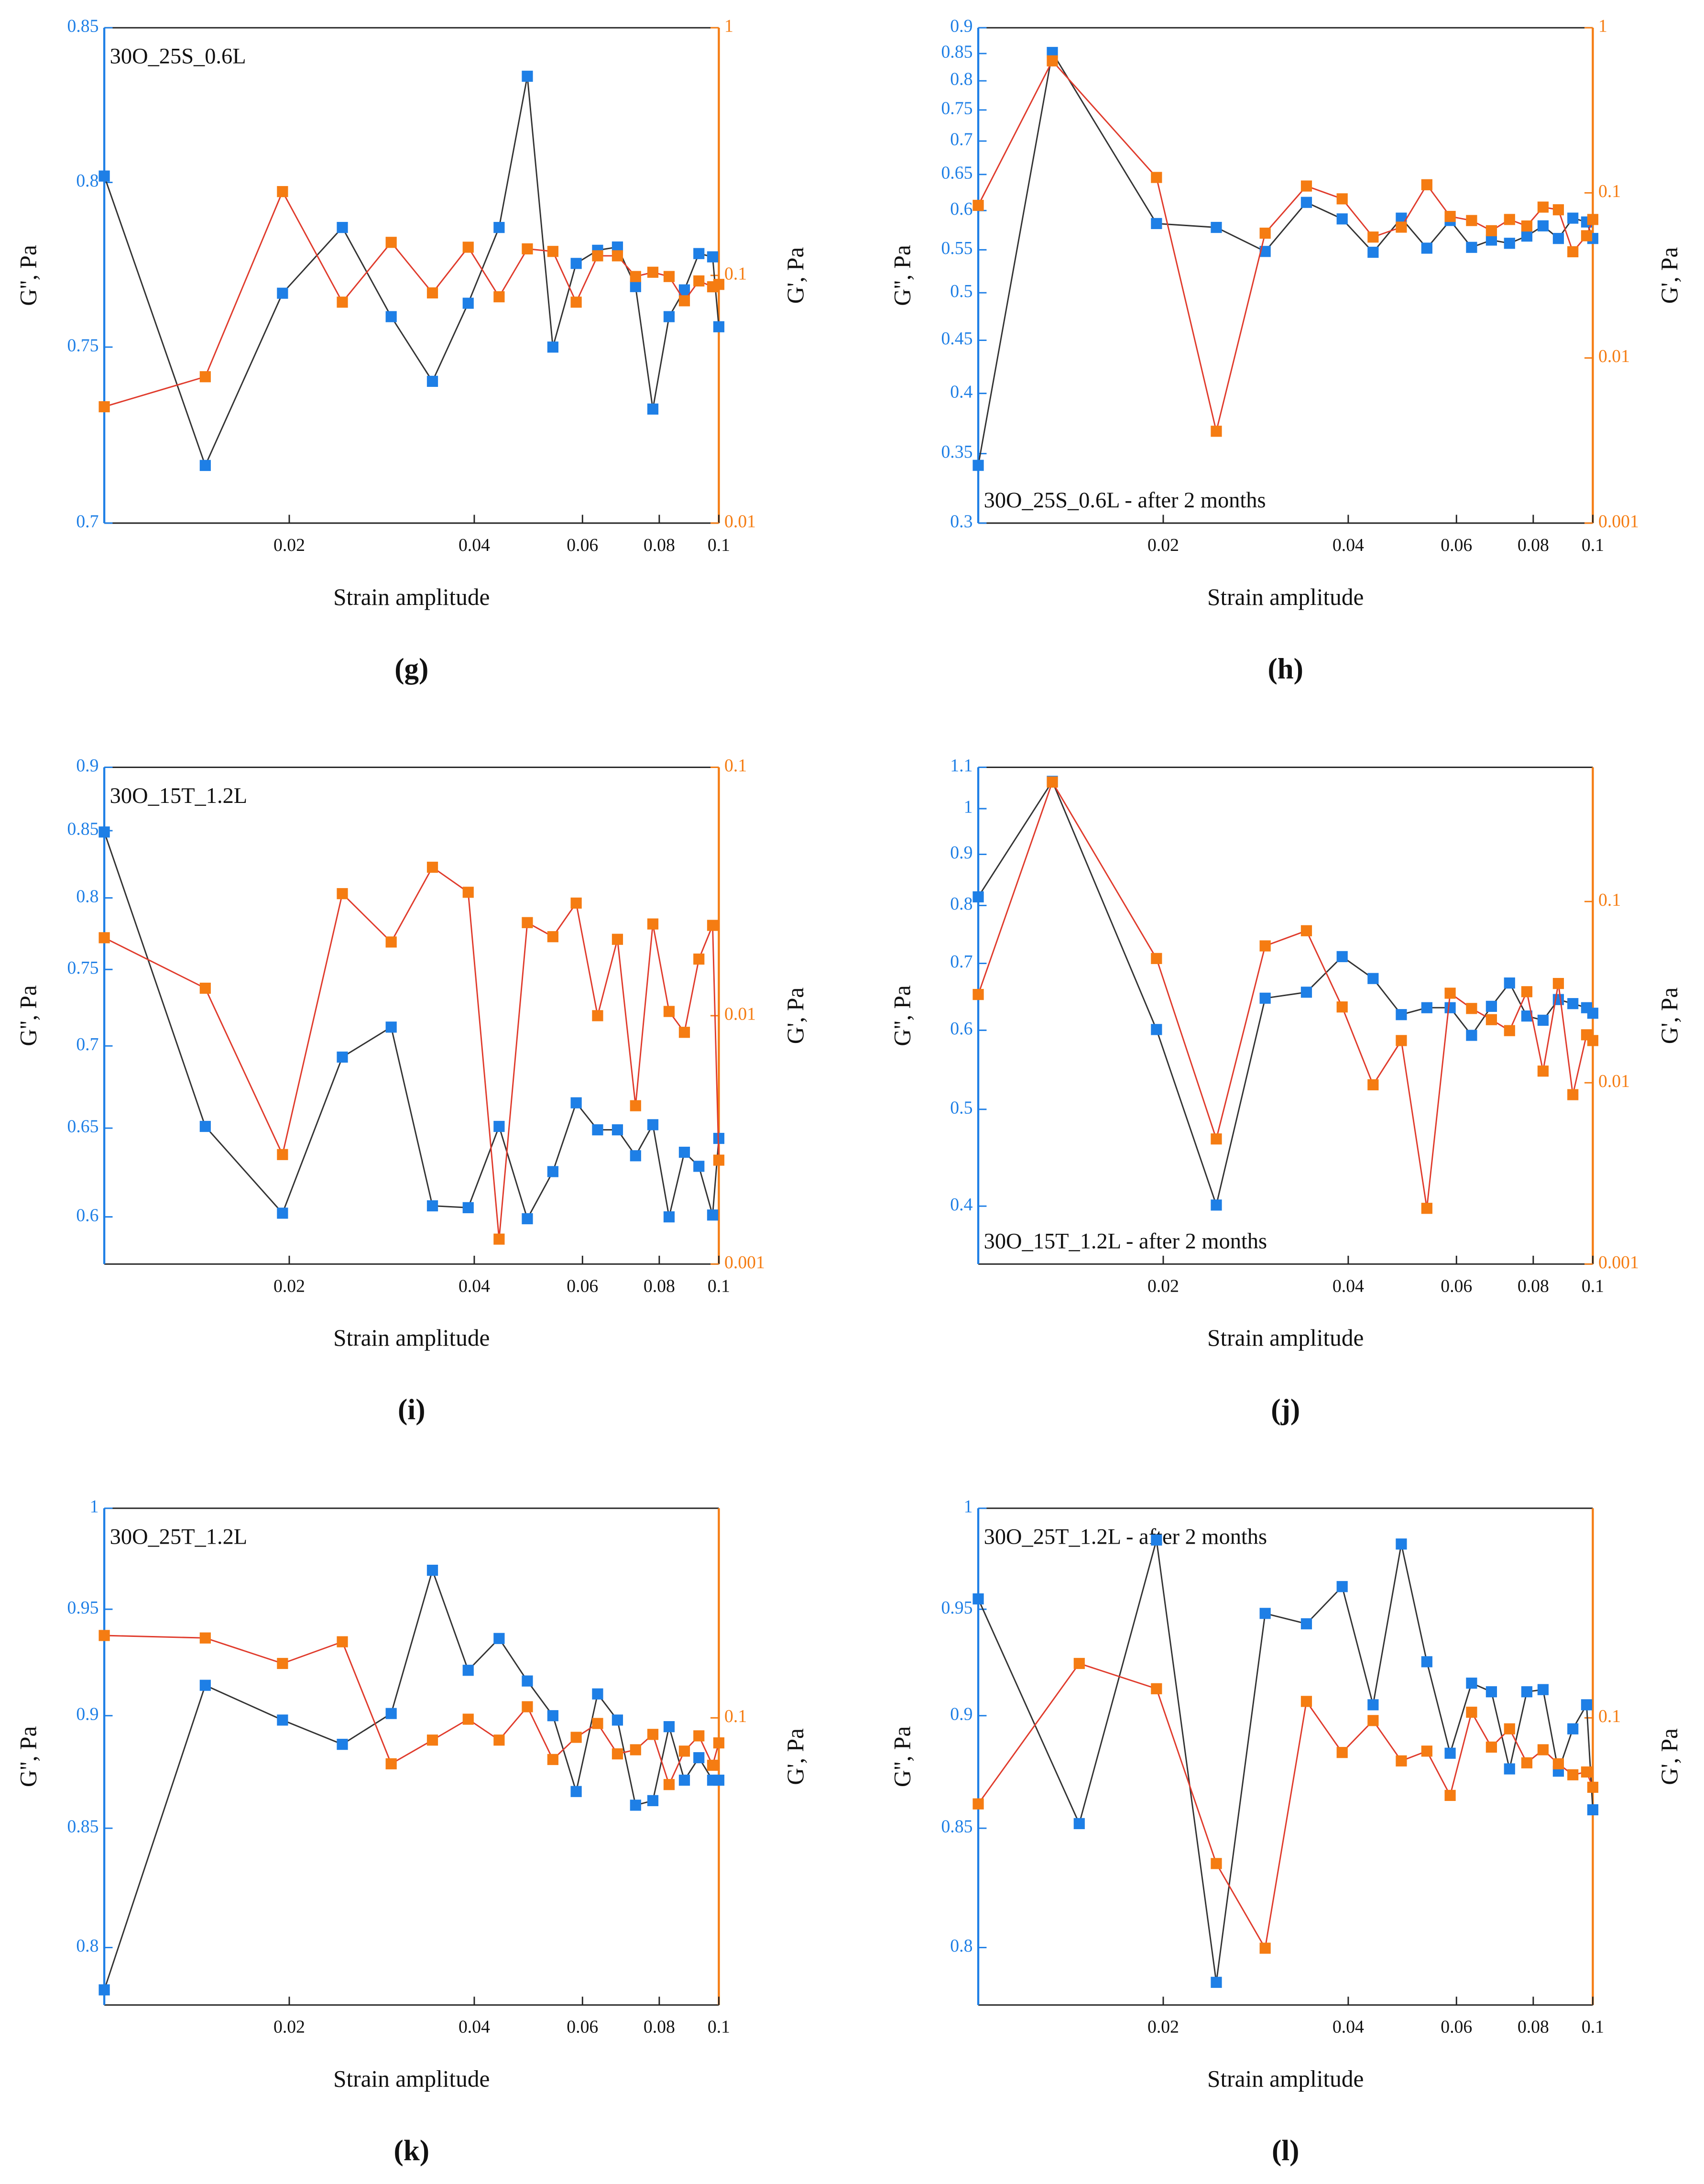  I want to click on panel-label: (l), so click(1286, 2151).